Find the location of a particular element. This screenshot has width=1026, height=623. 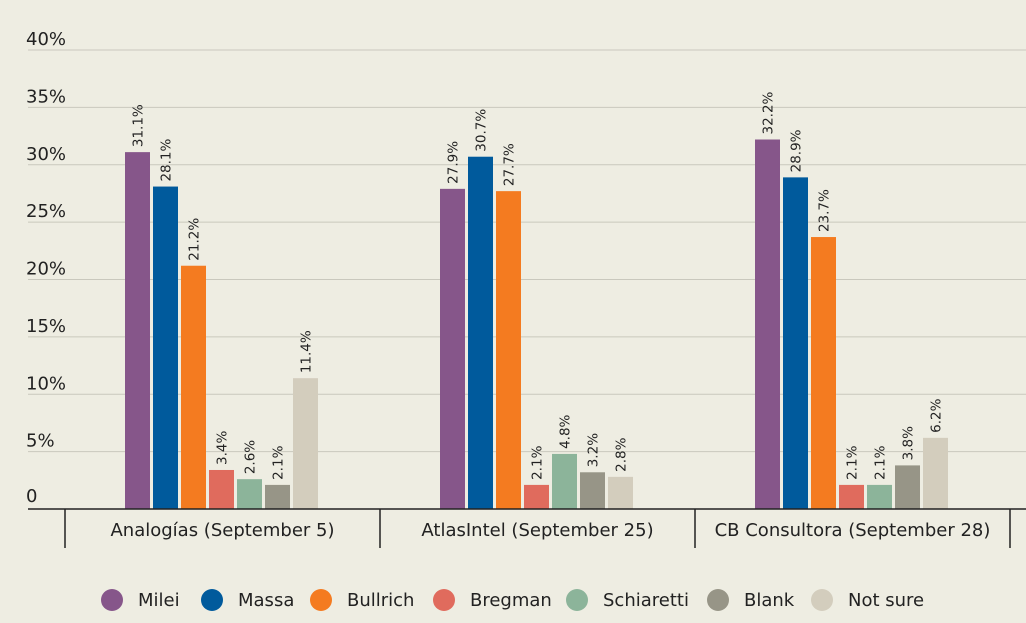

legend-label: Bregman is located at coordinates (511, 600).